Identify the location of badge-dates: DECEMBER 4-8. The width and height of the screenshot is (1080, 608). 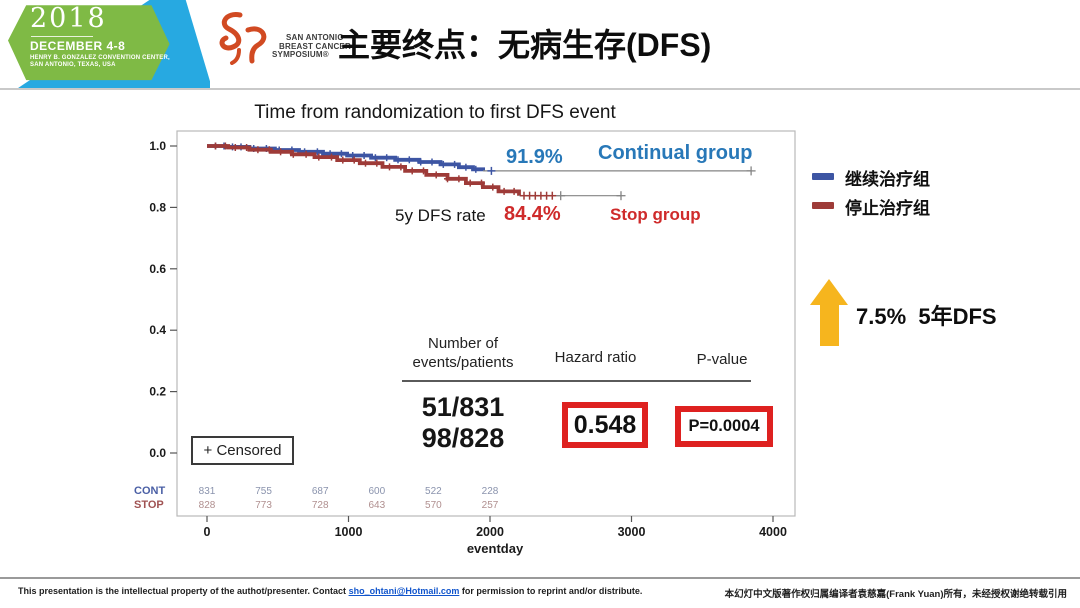
(78, 46).